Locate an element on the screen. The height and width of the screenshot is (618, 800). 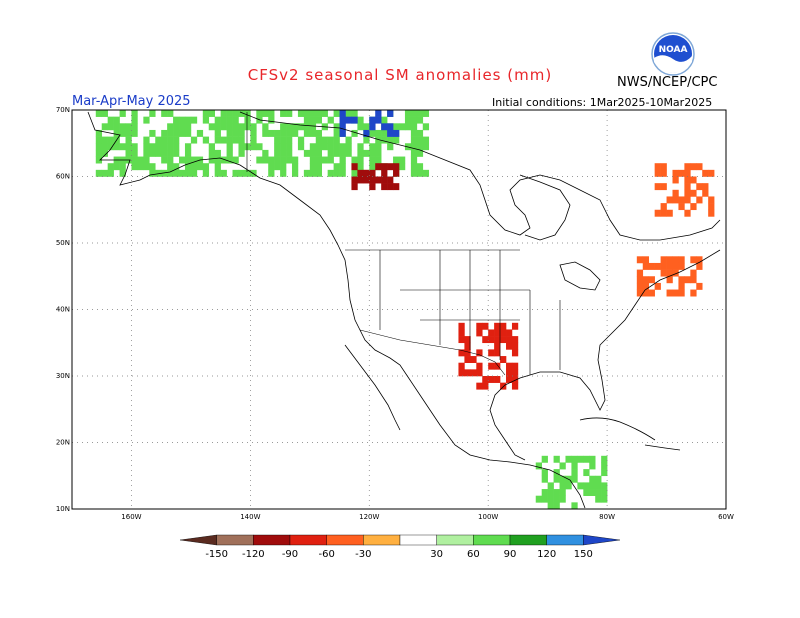
legend-label: 120 is located at coordinates (546, 554).